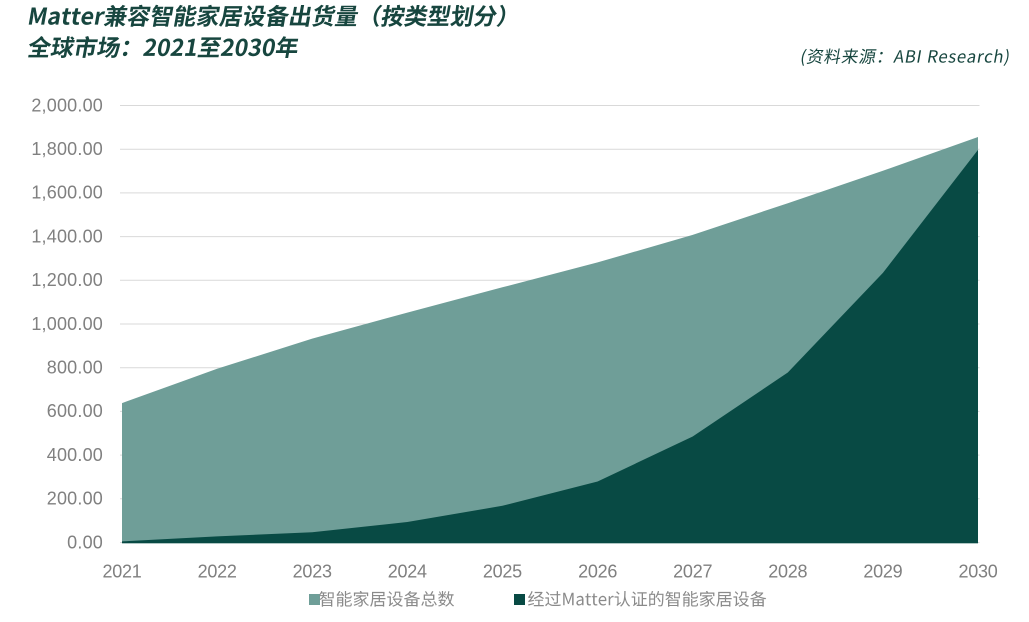 Image resolution: width=1029 pixels, height=622 pixels. What do you see at coordinates (75, 499) in the screenshot?
I see `svg-text: 200.00` at bounding box center [75, 499].